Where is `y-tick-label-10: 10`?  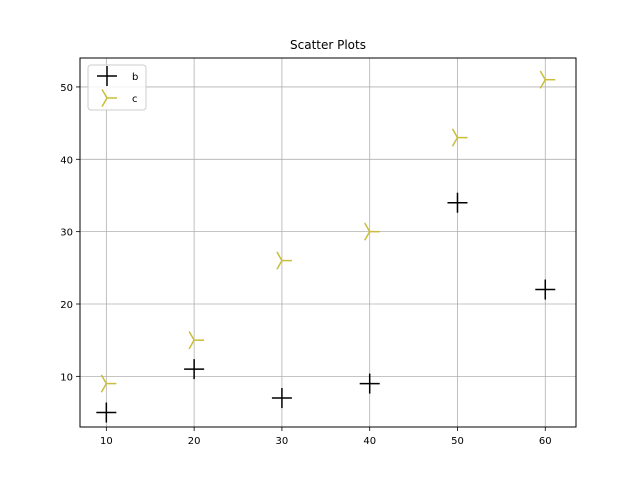
y-tick-label-10: 10 is located at coordinates (66, 377).